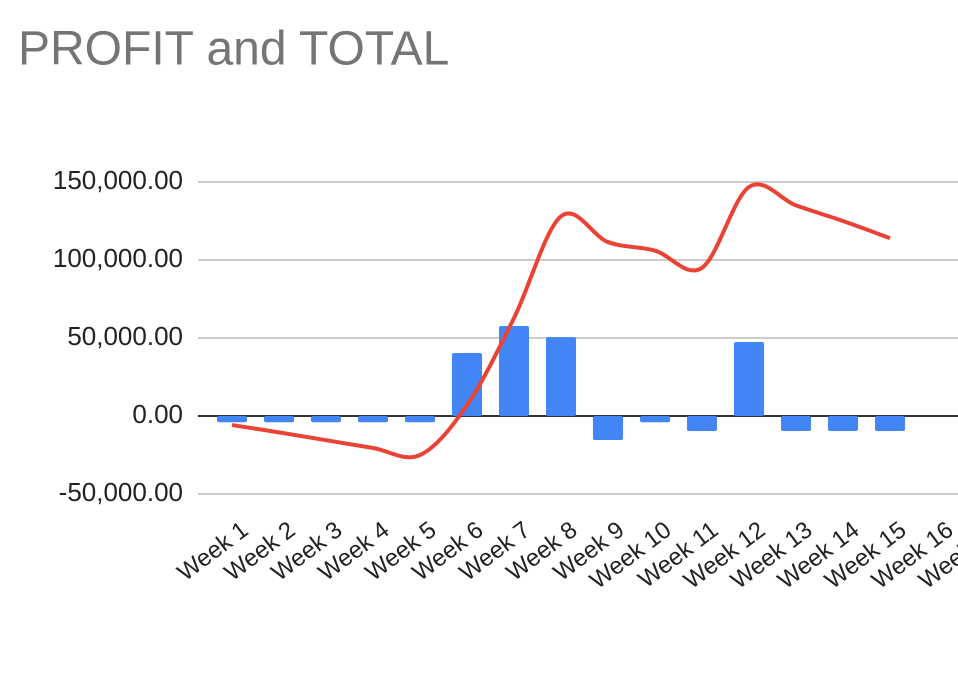 The width and height of the screenshot is (958, 677). What do you see at coordinates (118, 180) in the screenshot?
I see `y-tick-label: 150,000.00` at bounding box center [118, 180].